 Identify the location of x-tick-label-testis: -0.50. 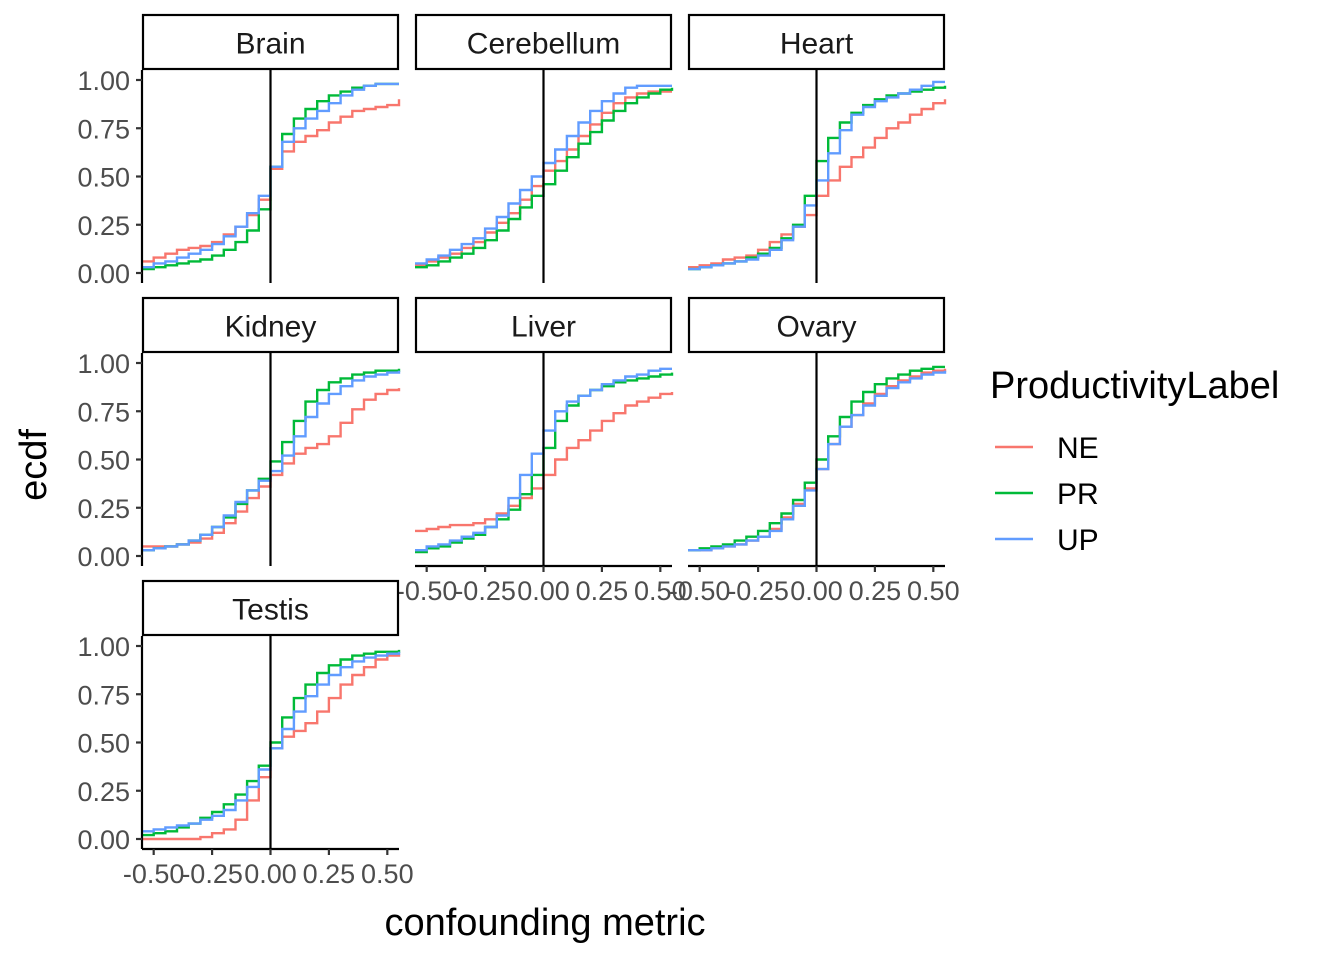
(154, 874).